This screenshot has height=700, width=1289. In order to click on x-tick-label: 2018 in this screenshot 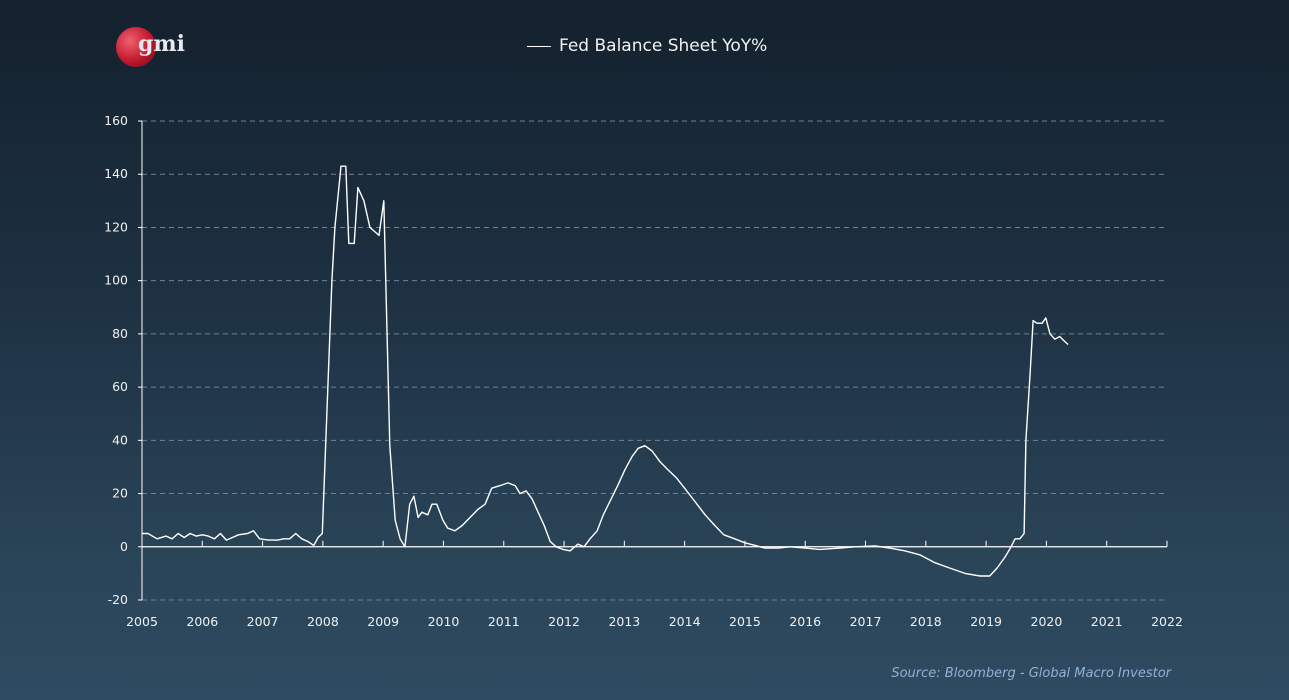, I will do `click(926, 621)`.